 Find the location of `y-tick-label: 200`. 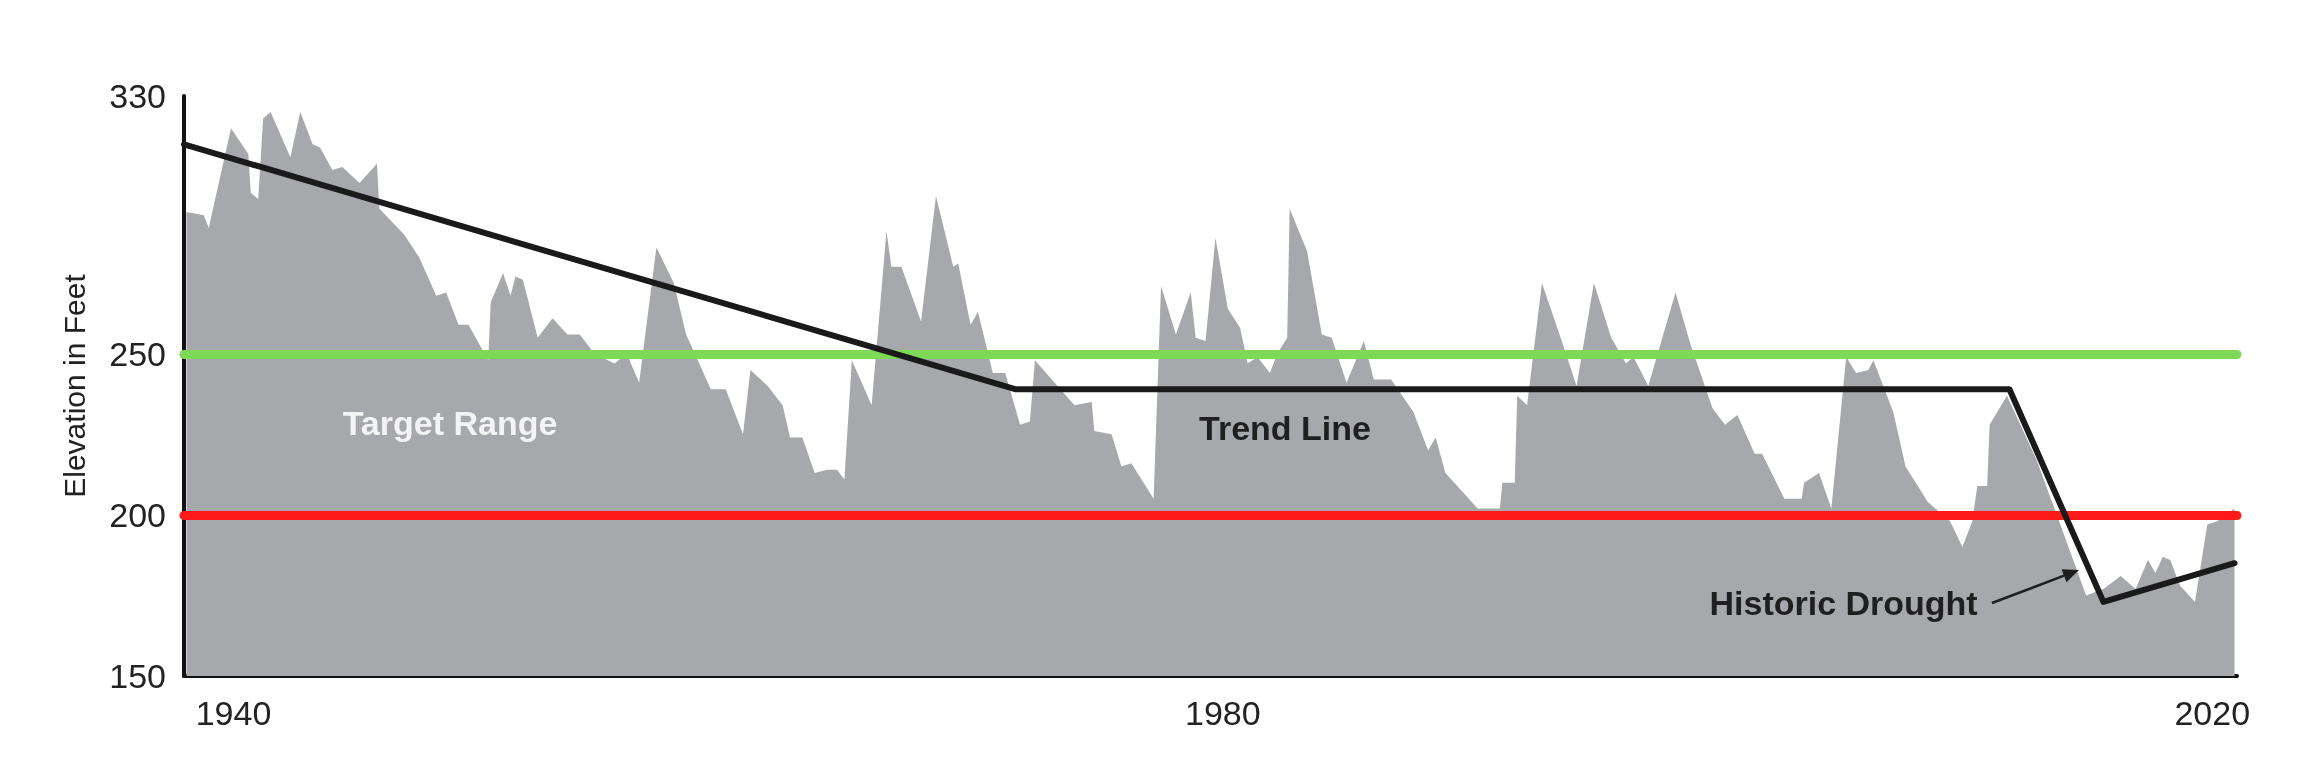

y-tick-label: 200 is located at coordinates (137, 514).